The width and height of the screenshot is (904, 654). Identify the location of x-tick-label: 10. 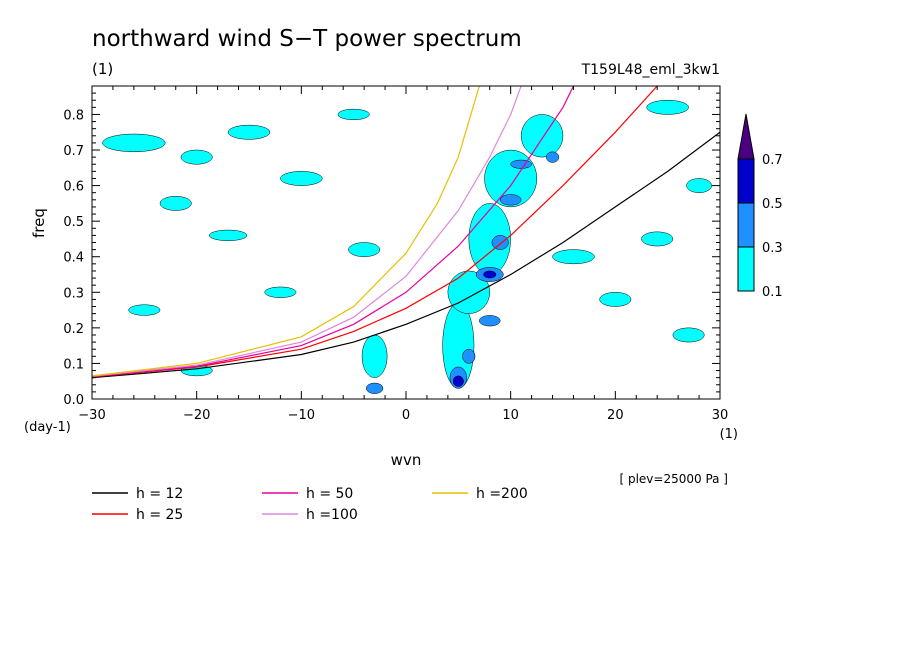
(510, 415).